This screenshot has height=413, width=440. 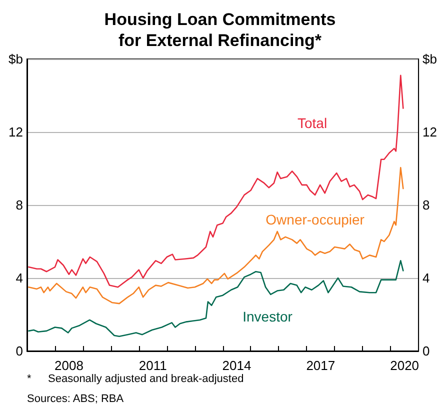 I want to click on y2-tick-label: 8, so click(x=426, y=205).